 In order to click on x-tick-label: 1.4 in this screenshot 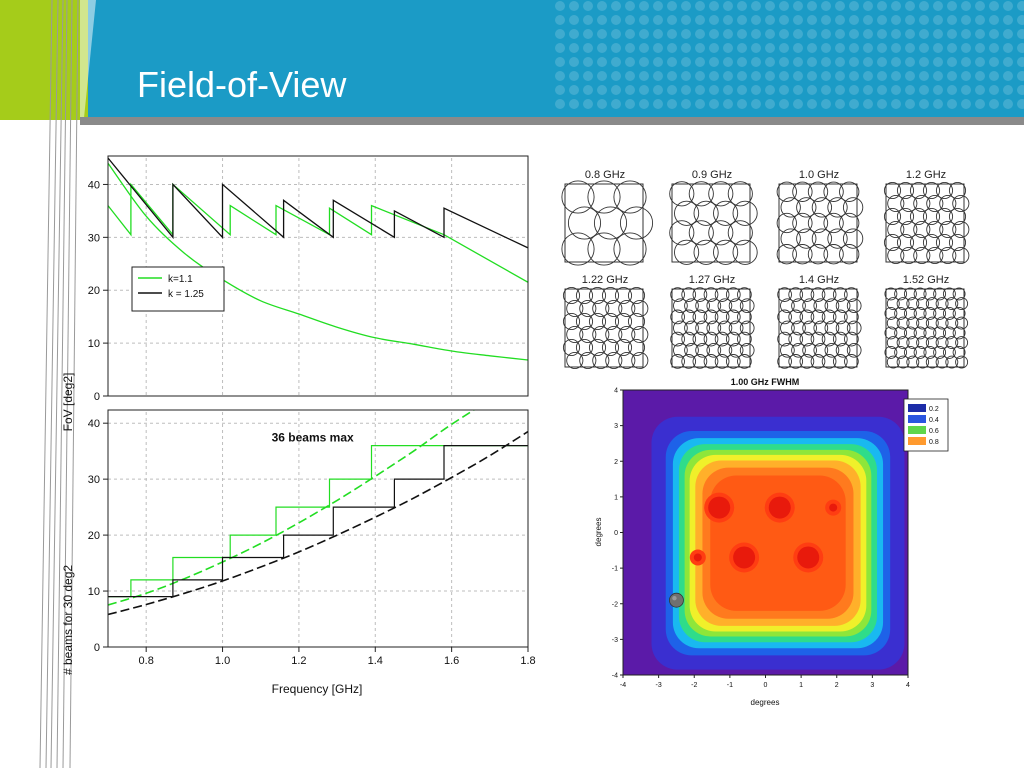, I will do `click(375, 661)`.